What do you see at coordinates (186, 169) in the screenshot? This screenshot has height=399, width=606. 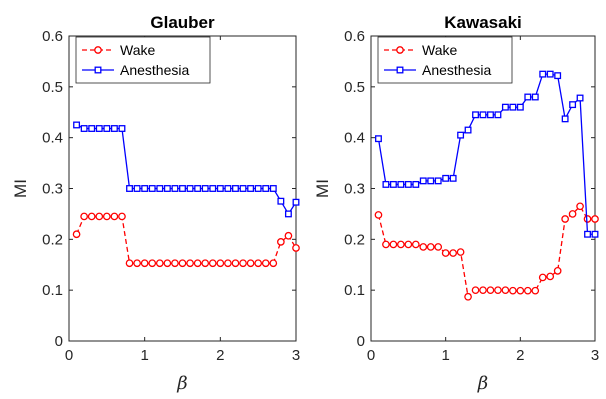 I see `series-anesthesia` at bounding box center [186, 169].